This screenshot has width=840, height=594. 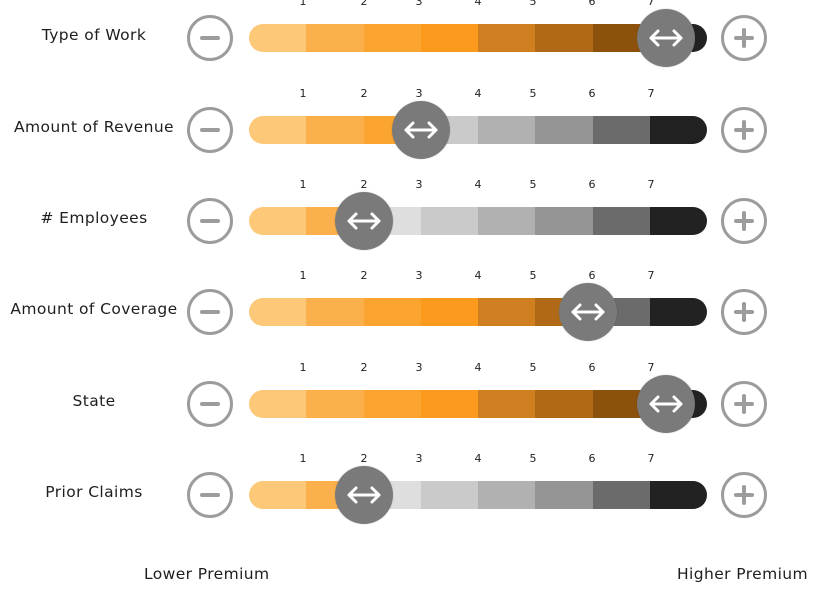 What do you see at coordinates (93, 127) in the screenshot?
I see `factor-label: Amount of Revenue` at bounding box center [93, 127].